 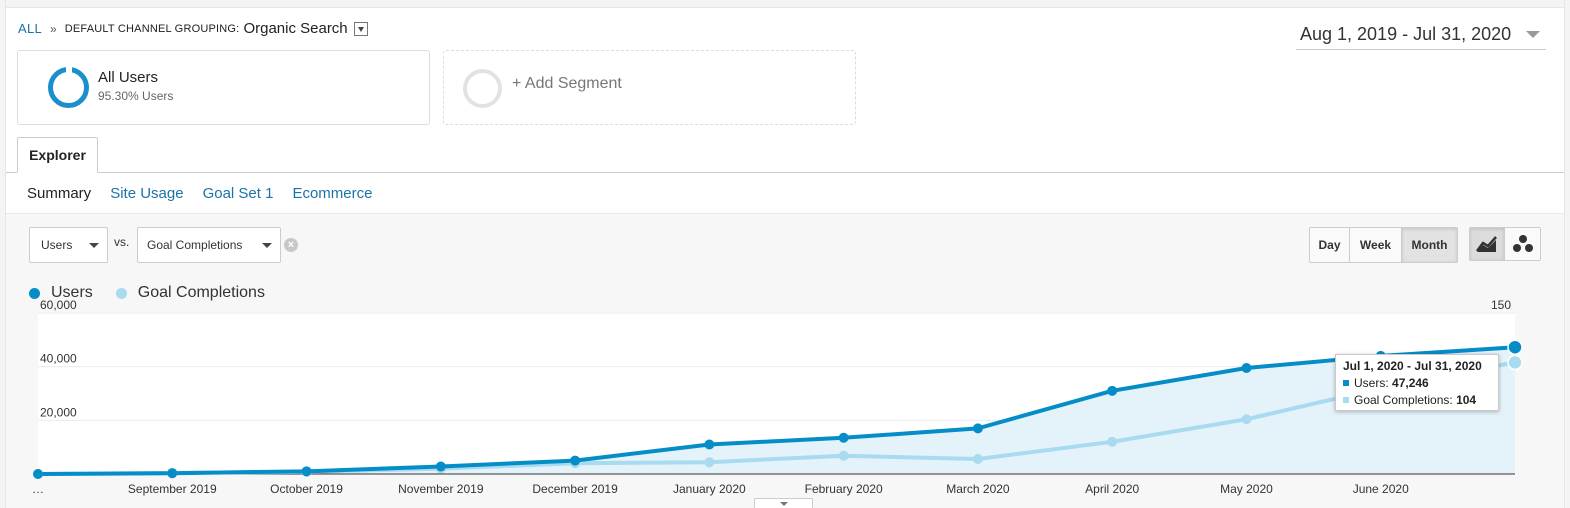 What do you see at coordinates (567, 83) in the screenshot?
I see `add-segment-label: + Add Segment` at bounding box center [567, 83].